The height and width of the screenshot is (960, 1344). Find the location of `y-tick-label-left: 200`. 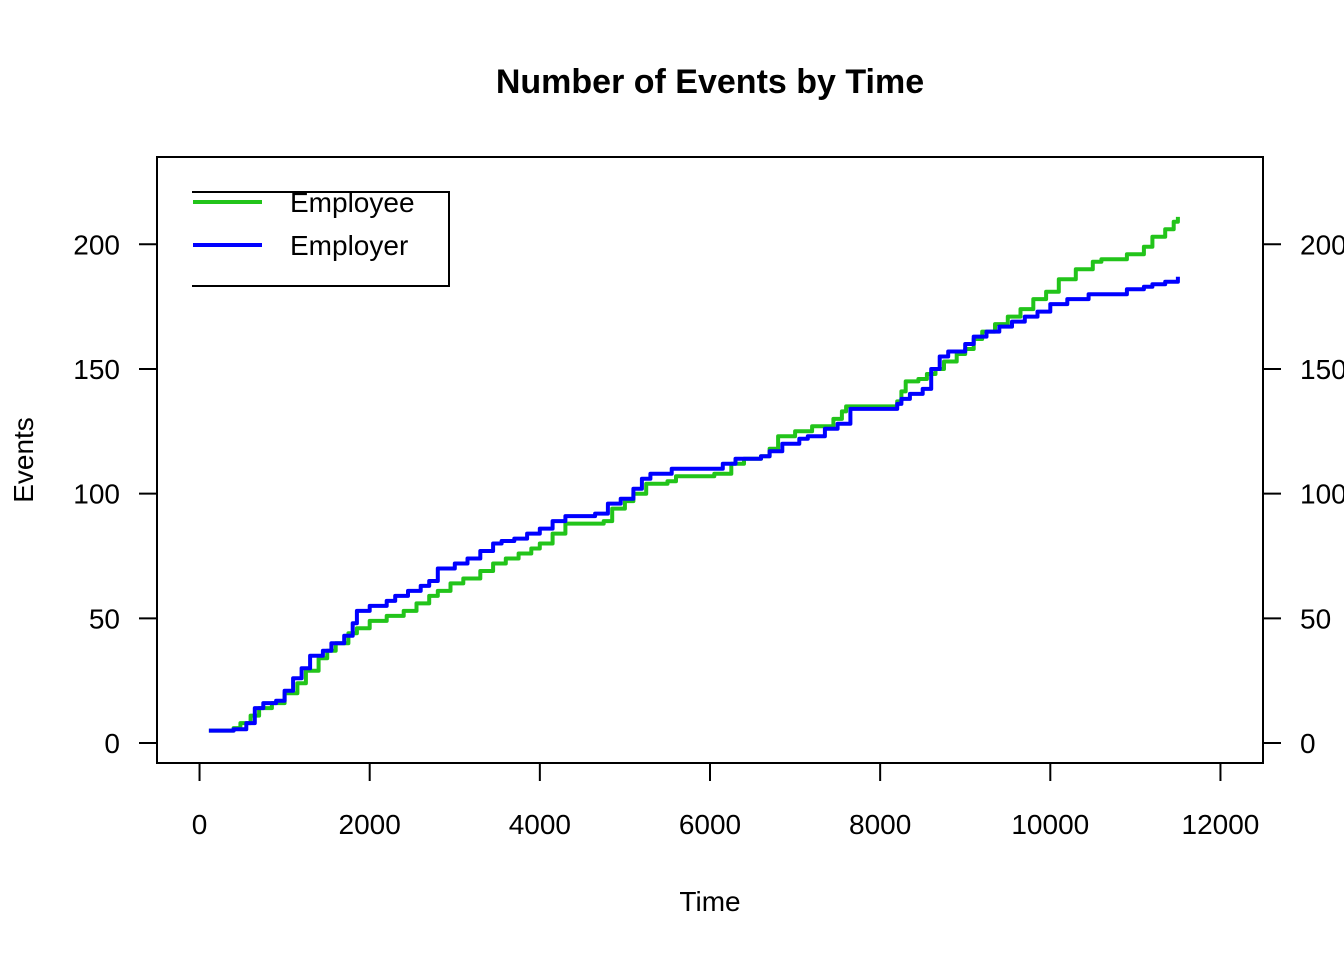

y-tick-label-left: 200 is located at coordinates (96, 244).